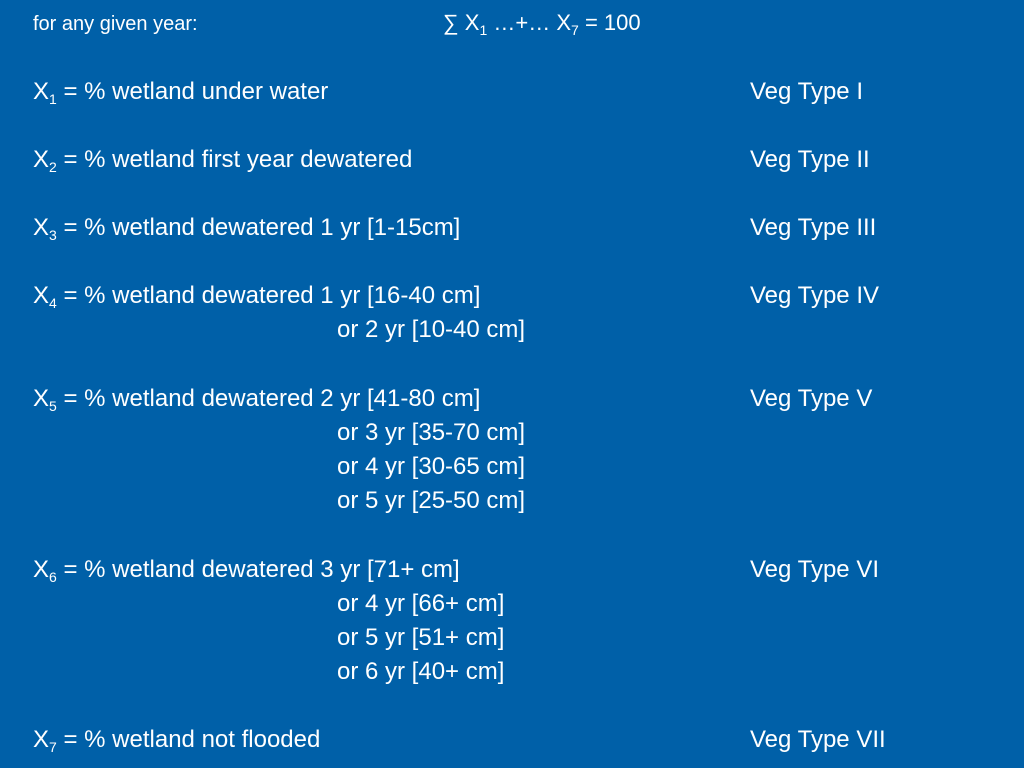 The height and width of the screenshot is (768, 1024). Describe the element at coordinates (483, 30) in the screenshot. I see `formula-subscript-1: 1` at that location.